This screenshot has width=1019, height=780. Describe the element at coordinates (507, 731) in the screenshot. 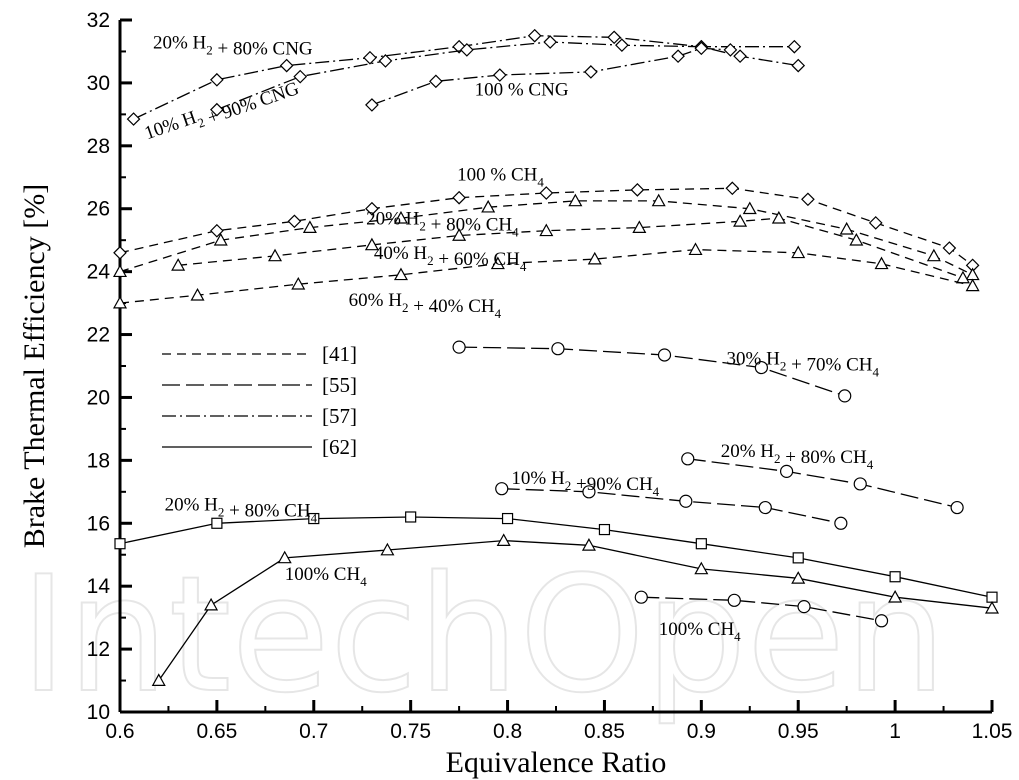

I see `x-tick-label: 0.8` at that location.